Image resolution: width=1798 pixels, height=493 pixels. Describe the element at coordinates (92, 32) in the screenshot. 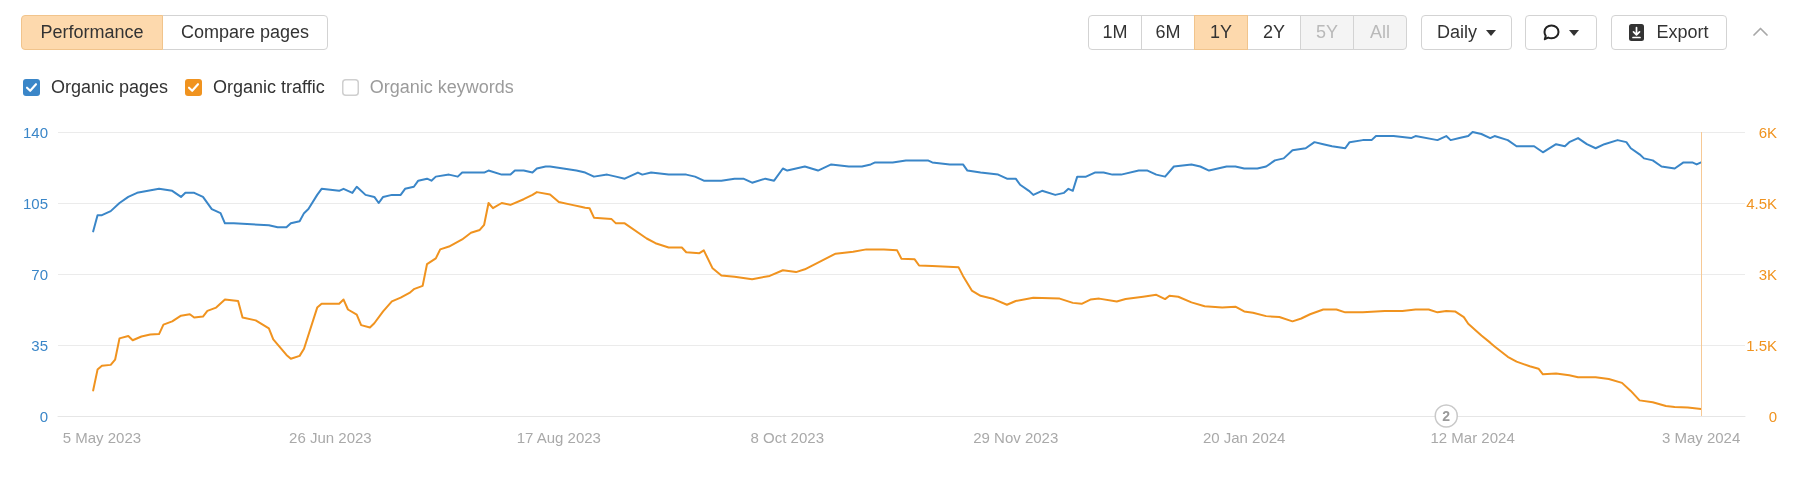

I see `tab-button: Performance` at that location.